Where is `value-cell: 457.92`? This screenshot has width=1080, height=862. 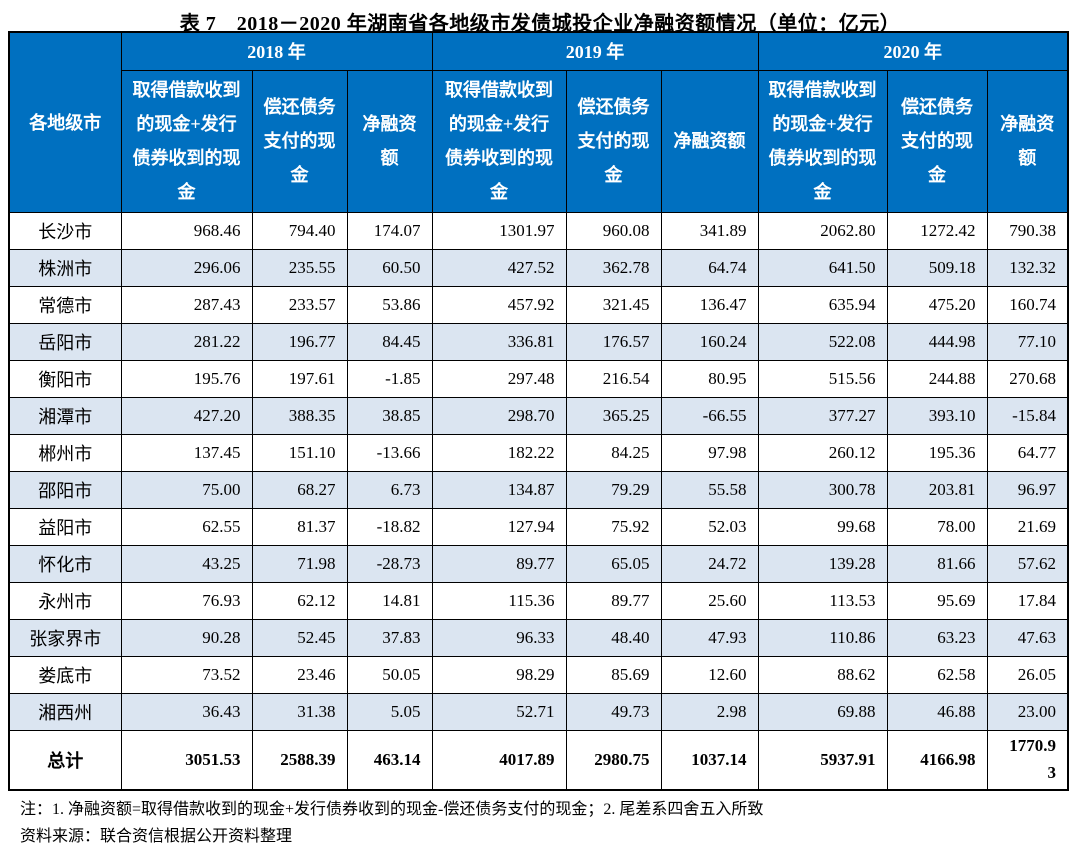
value-cell: 457.92 is located at coordinates (499, 304).